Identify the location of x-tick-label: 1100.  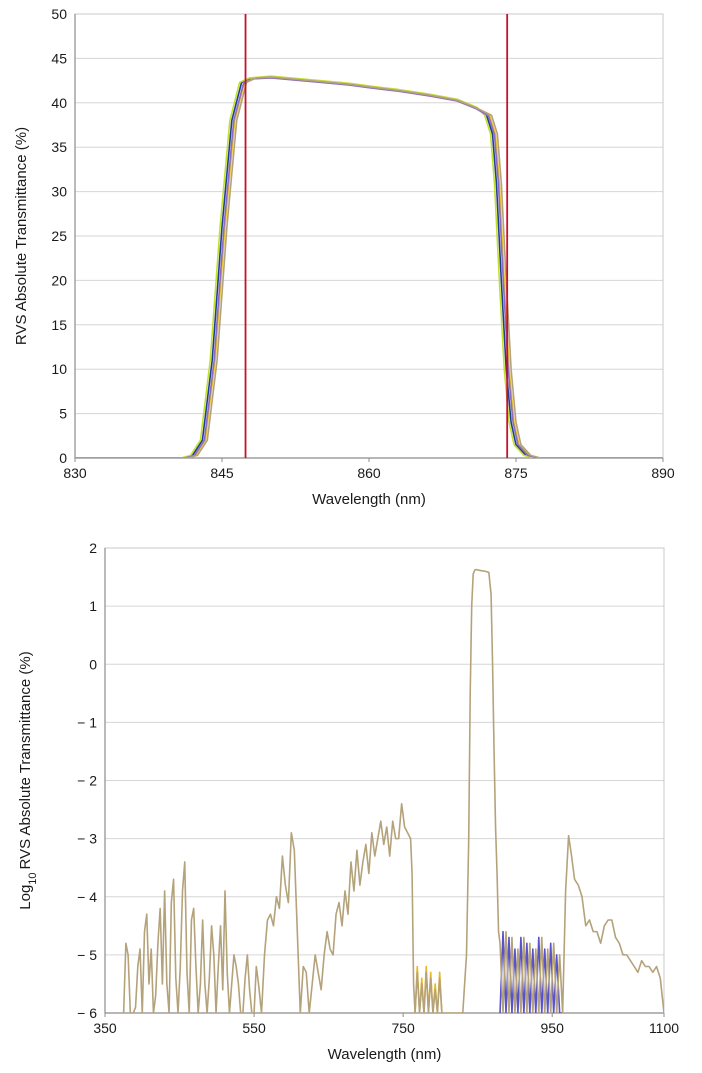
(664, 1028).